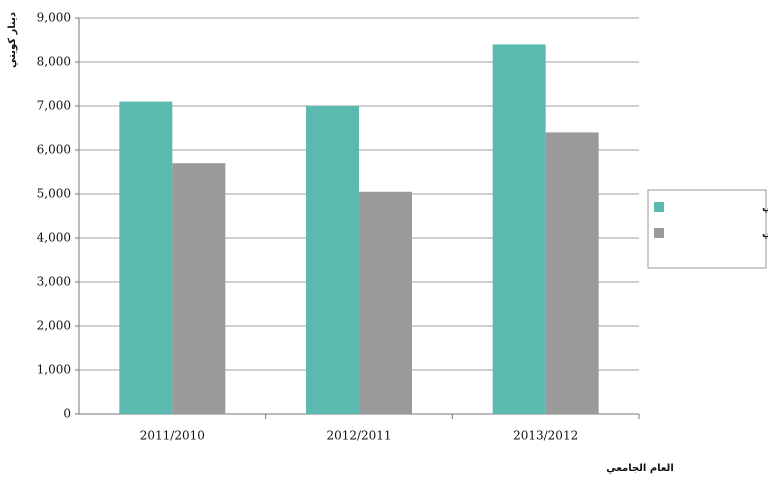 This screenshot has height=483, width=768. What do you see at coordinates (54, 194) in the screenshot?
I see `y-tick-label: 5,000` at bounding box center [54, 194].